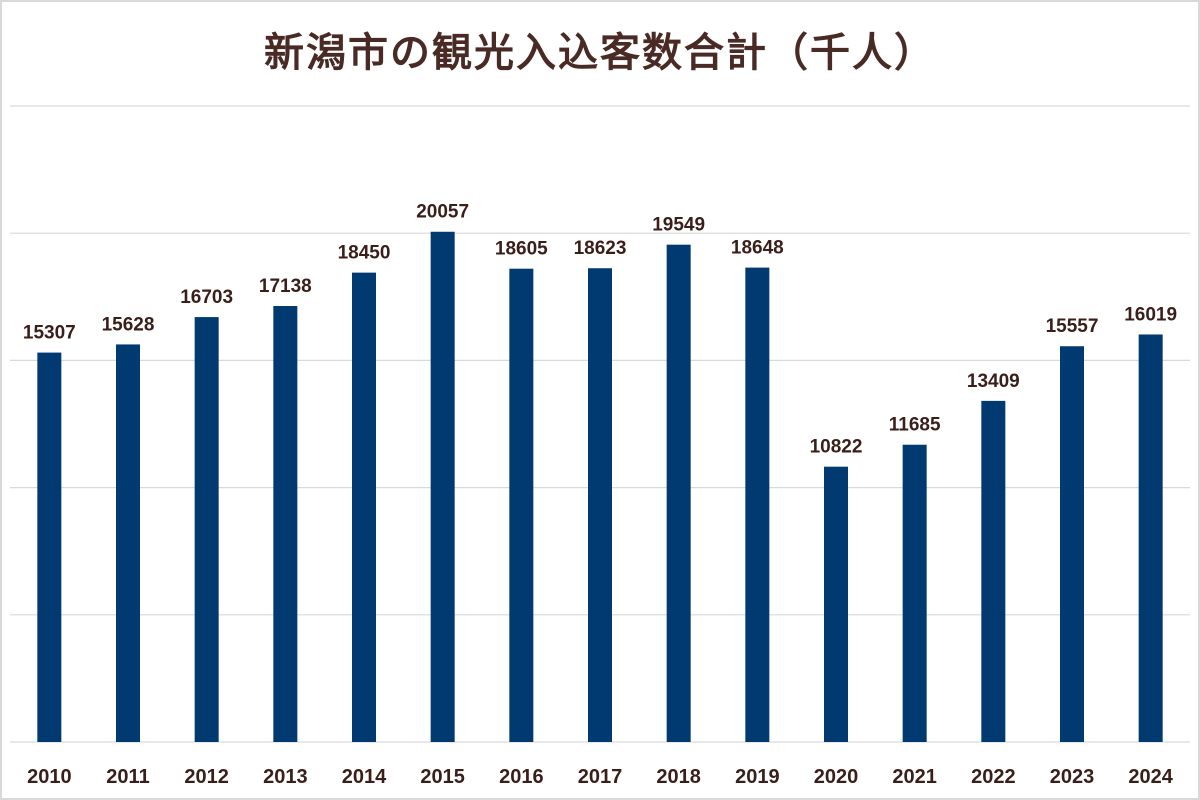 This screenshot has width=1200, height=800. What do you see at coordinates (836, 777) in the screenshot?
I see `x-tick-label-2020: 2020` at bounding box center [836, 777].